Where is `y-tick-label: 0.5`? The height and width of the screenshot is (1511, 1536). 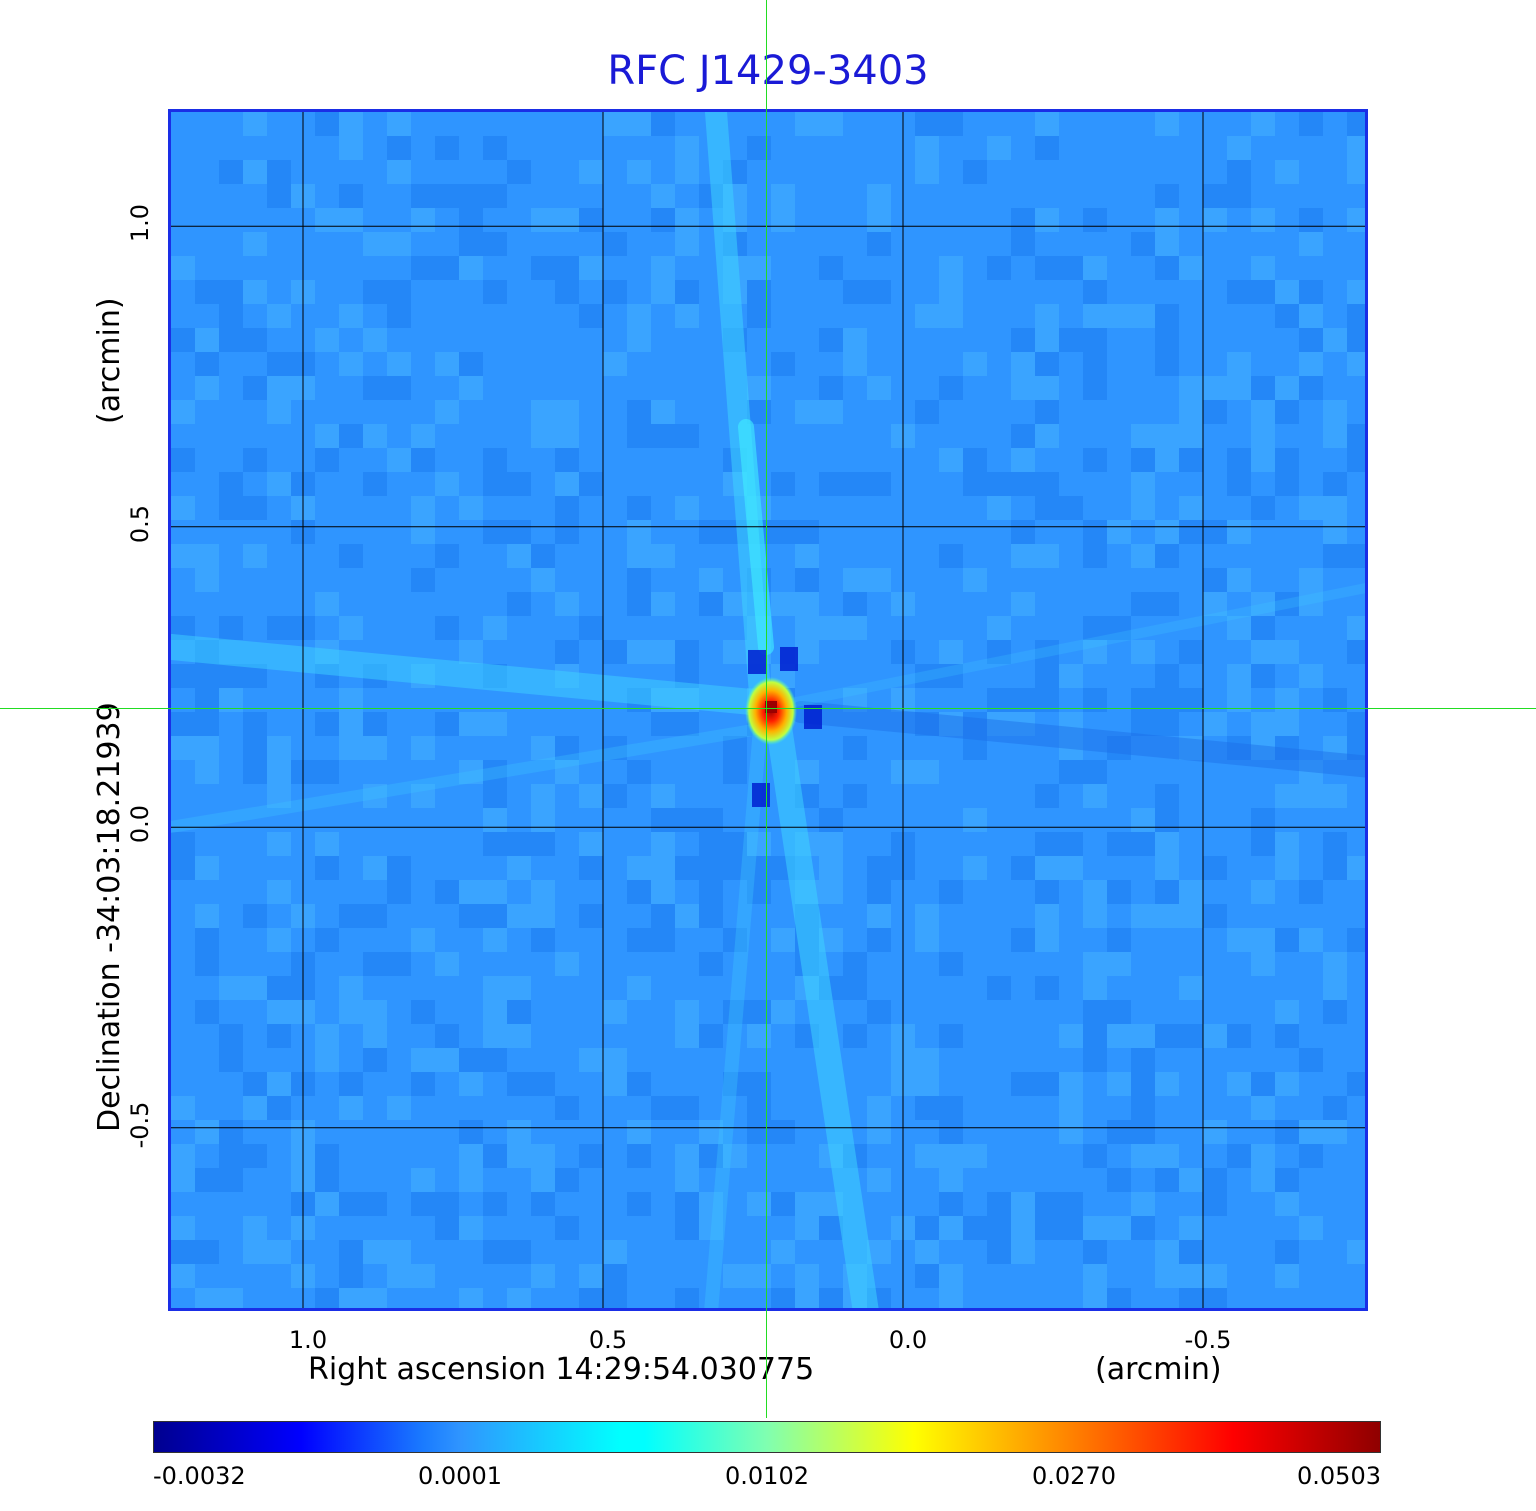
y-tick-label: 0.5 is located at coordinates (140, 523).